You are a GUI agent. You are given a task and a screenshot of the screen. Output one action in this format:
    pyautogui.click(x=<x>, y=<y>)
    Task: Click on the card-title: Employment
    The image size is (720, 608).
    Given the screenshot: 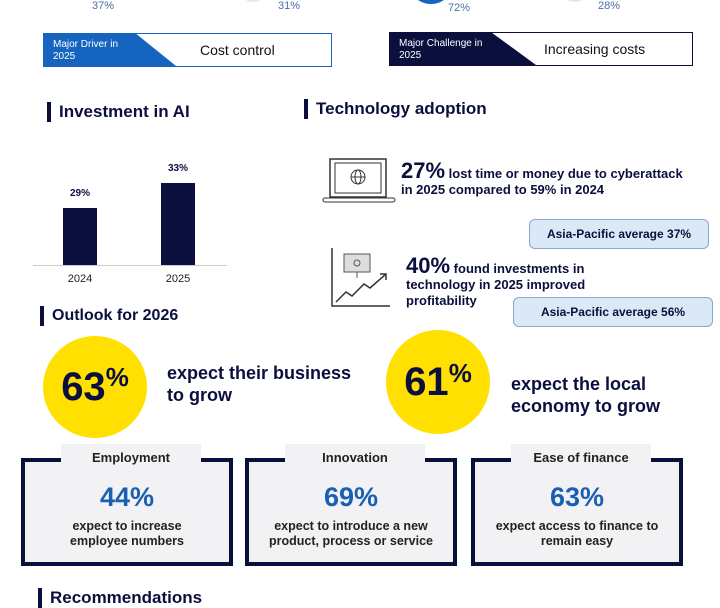 What is the action you would take?
    pyautogui.click(x=131, y=458)
    